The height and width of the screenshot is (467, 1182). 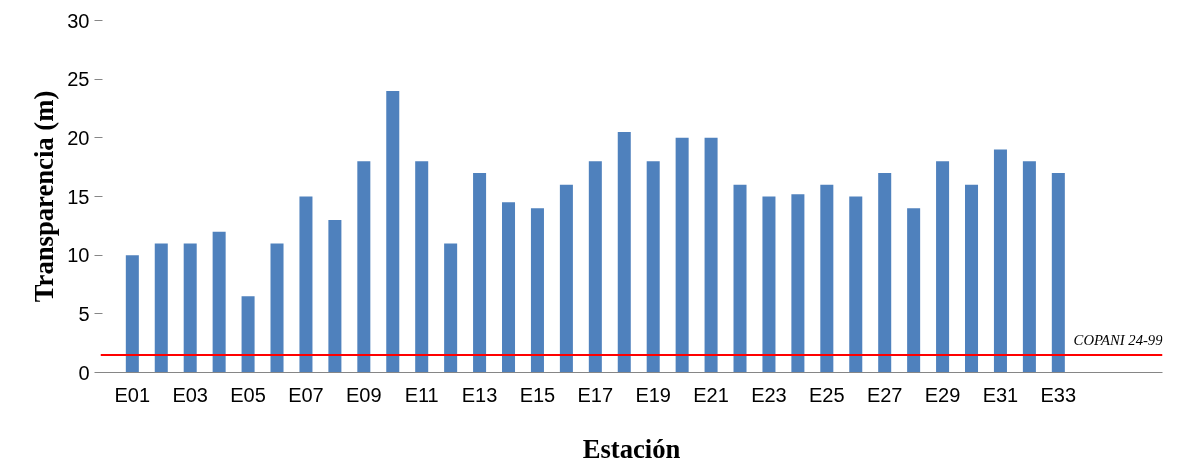 I want to click on x-tick-label: E07, so click(x=306, y=394).